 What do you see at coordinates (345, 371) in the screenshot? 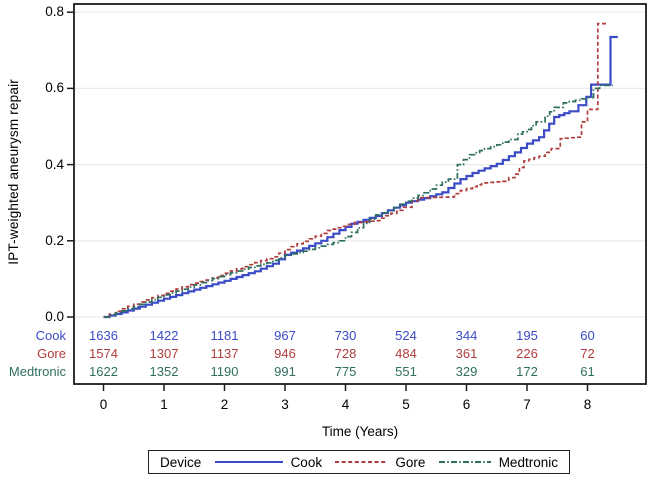
I see `risk-count: 775` at bounding box center [345, 371].